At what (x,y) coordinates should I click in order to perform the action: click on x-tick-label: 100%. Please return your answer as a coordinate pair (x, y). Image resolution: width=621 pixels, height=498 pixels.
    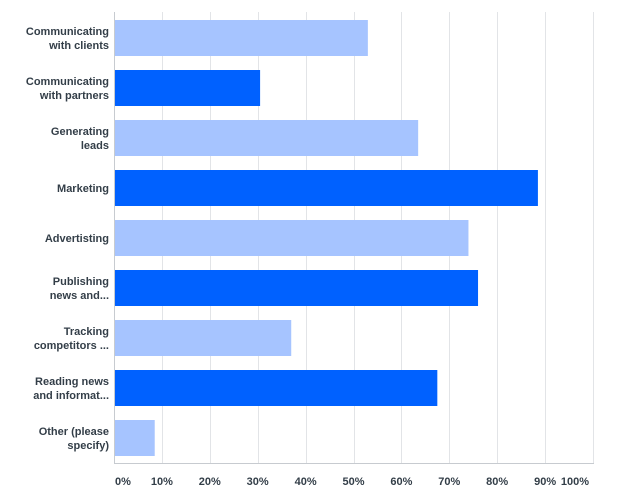
    Looking at the image, I should click on (575, 482).